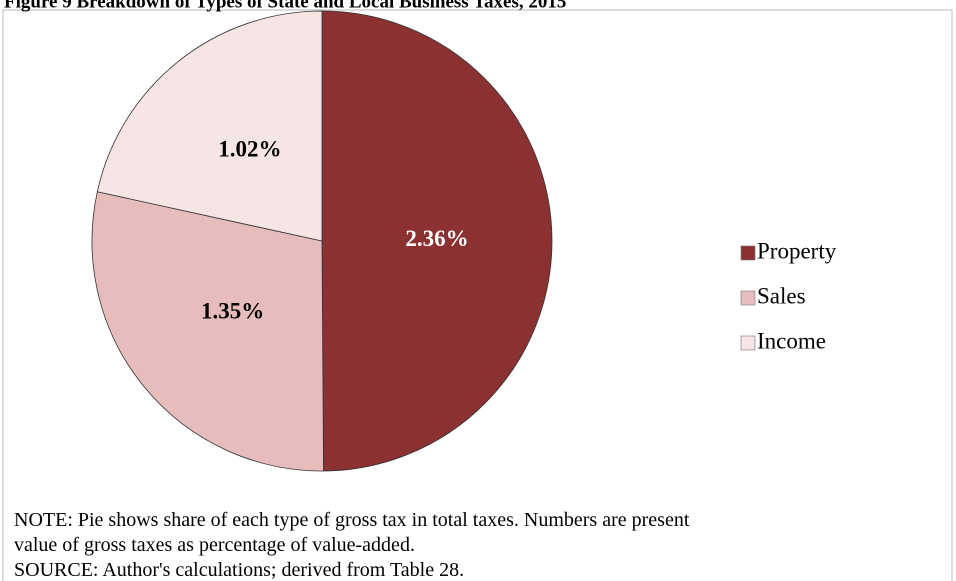 The image size is (956, 581). What do you see at coordinates (797, 250) in the screenshot?
I see `legend-label: Property` at bounding box center [797, 250].